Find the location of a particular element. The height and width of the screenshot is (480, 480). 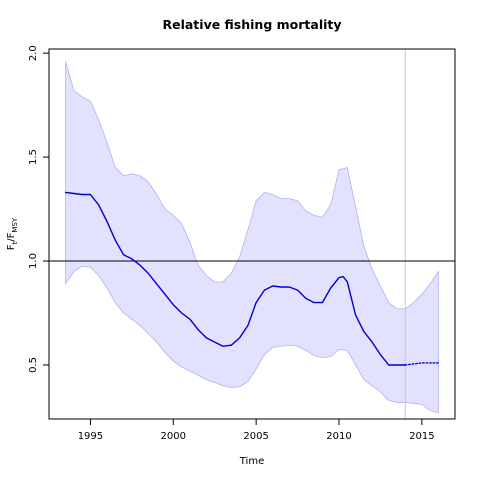

x-tick-label-2010: 2010 is located at coordinates (338, 436).